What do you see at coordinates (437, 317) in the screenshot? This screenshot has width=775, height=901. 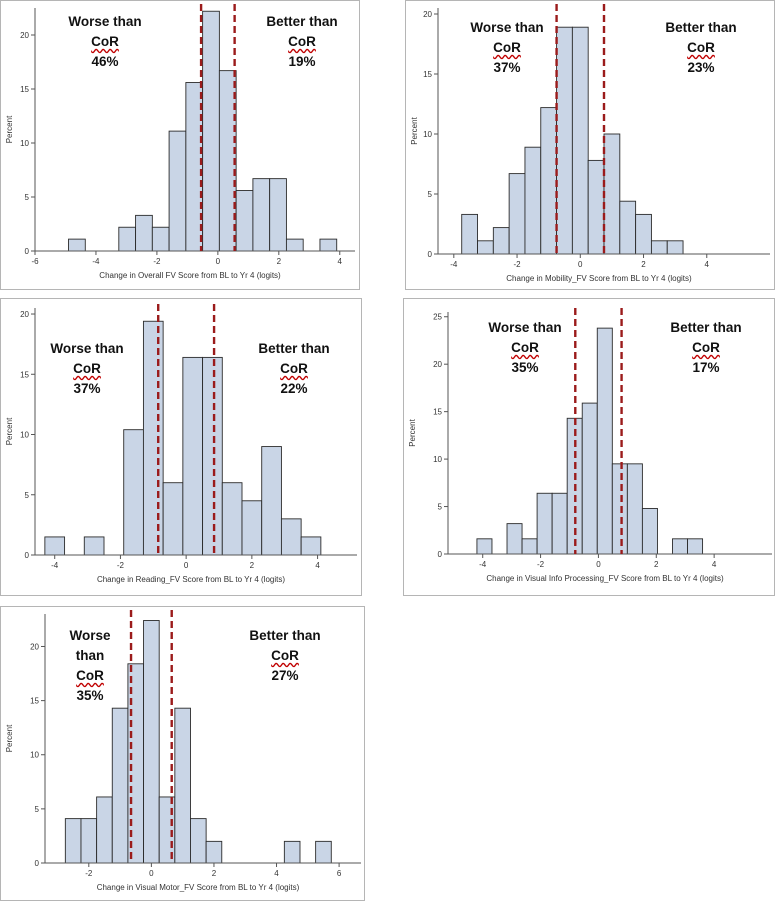 I see `y-tick-label: 25` at bounding box center [437, 317].